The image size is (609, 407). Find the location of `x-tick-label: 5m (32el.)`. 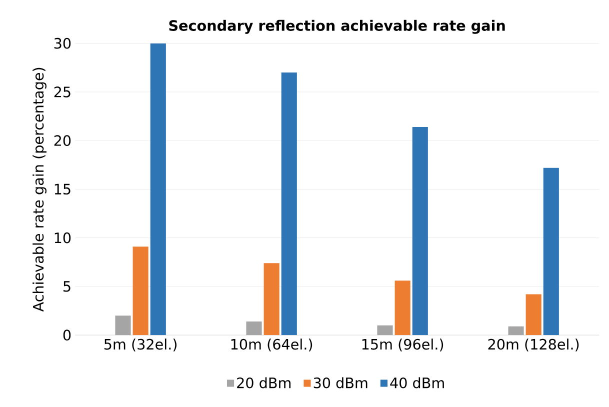

x-tick-label: 5m (32el.) is located at coordinates (140, 345).